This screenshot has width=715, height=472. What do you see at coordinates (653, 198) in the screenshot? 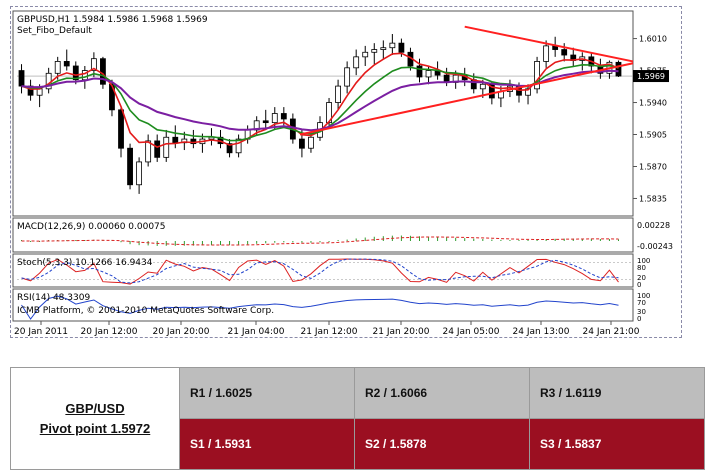
I see `price-tick-label: 1.5835` at bounding box center [653, 198].